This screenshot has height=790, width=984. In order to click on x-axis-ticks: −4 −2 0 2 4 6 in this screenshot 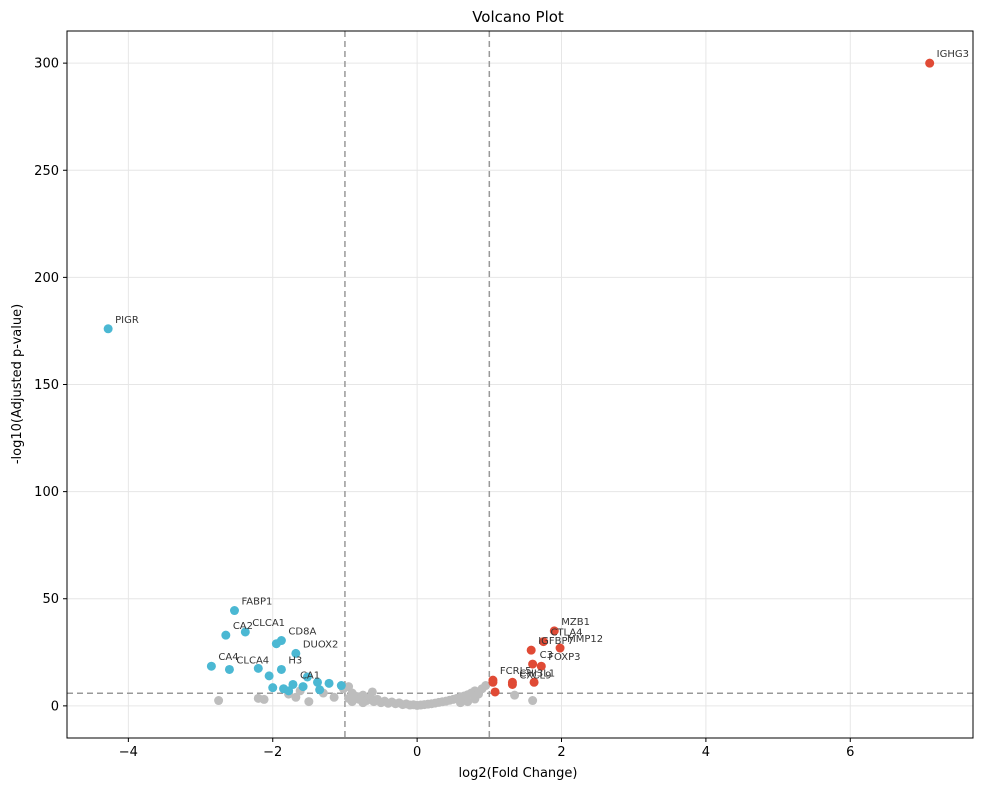, I will do `click(486, 749)`.